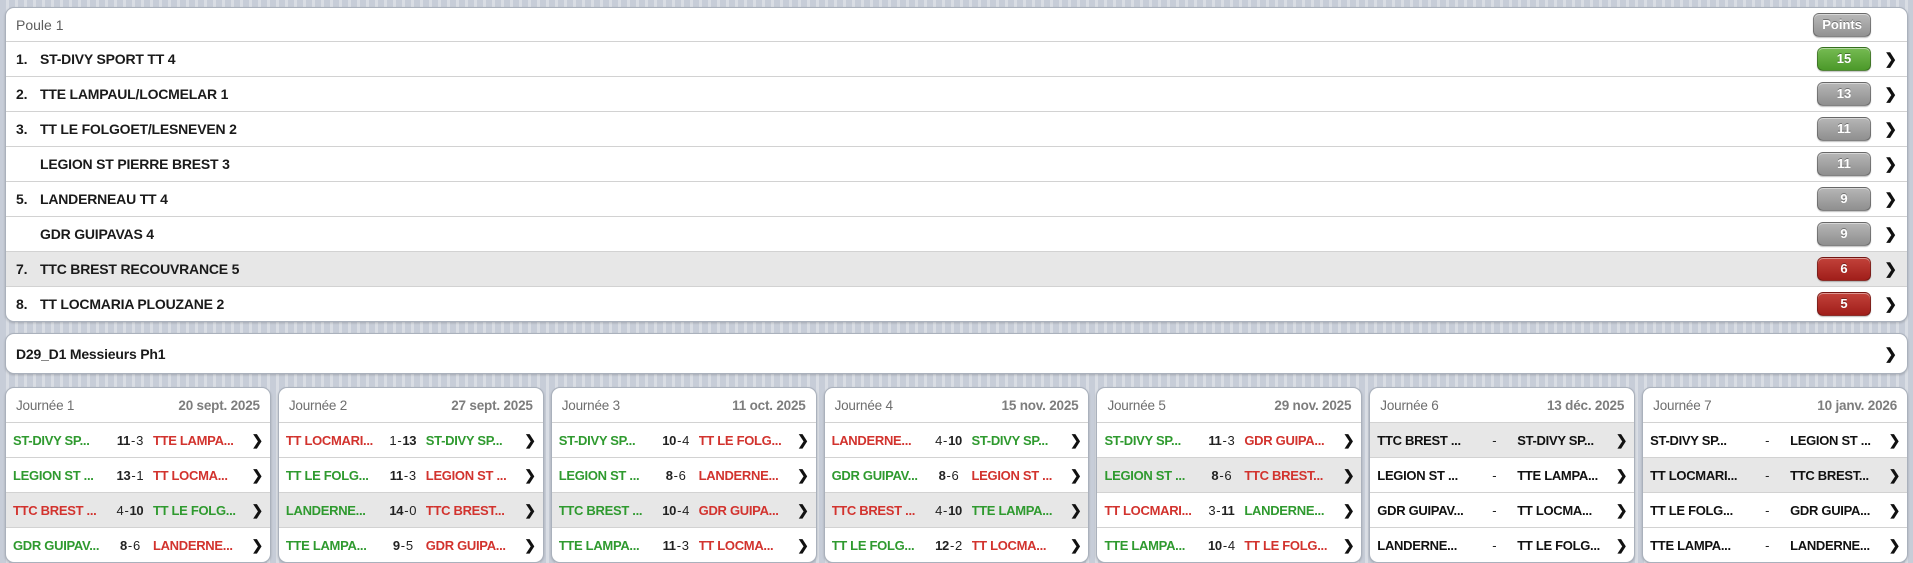 This screenshot has height=563, width=1913. I want to click on match-row: ST-DIVY SP... 10-4 TT LE FOLG... ❯, so click(683, 439).